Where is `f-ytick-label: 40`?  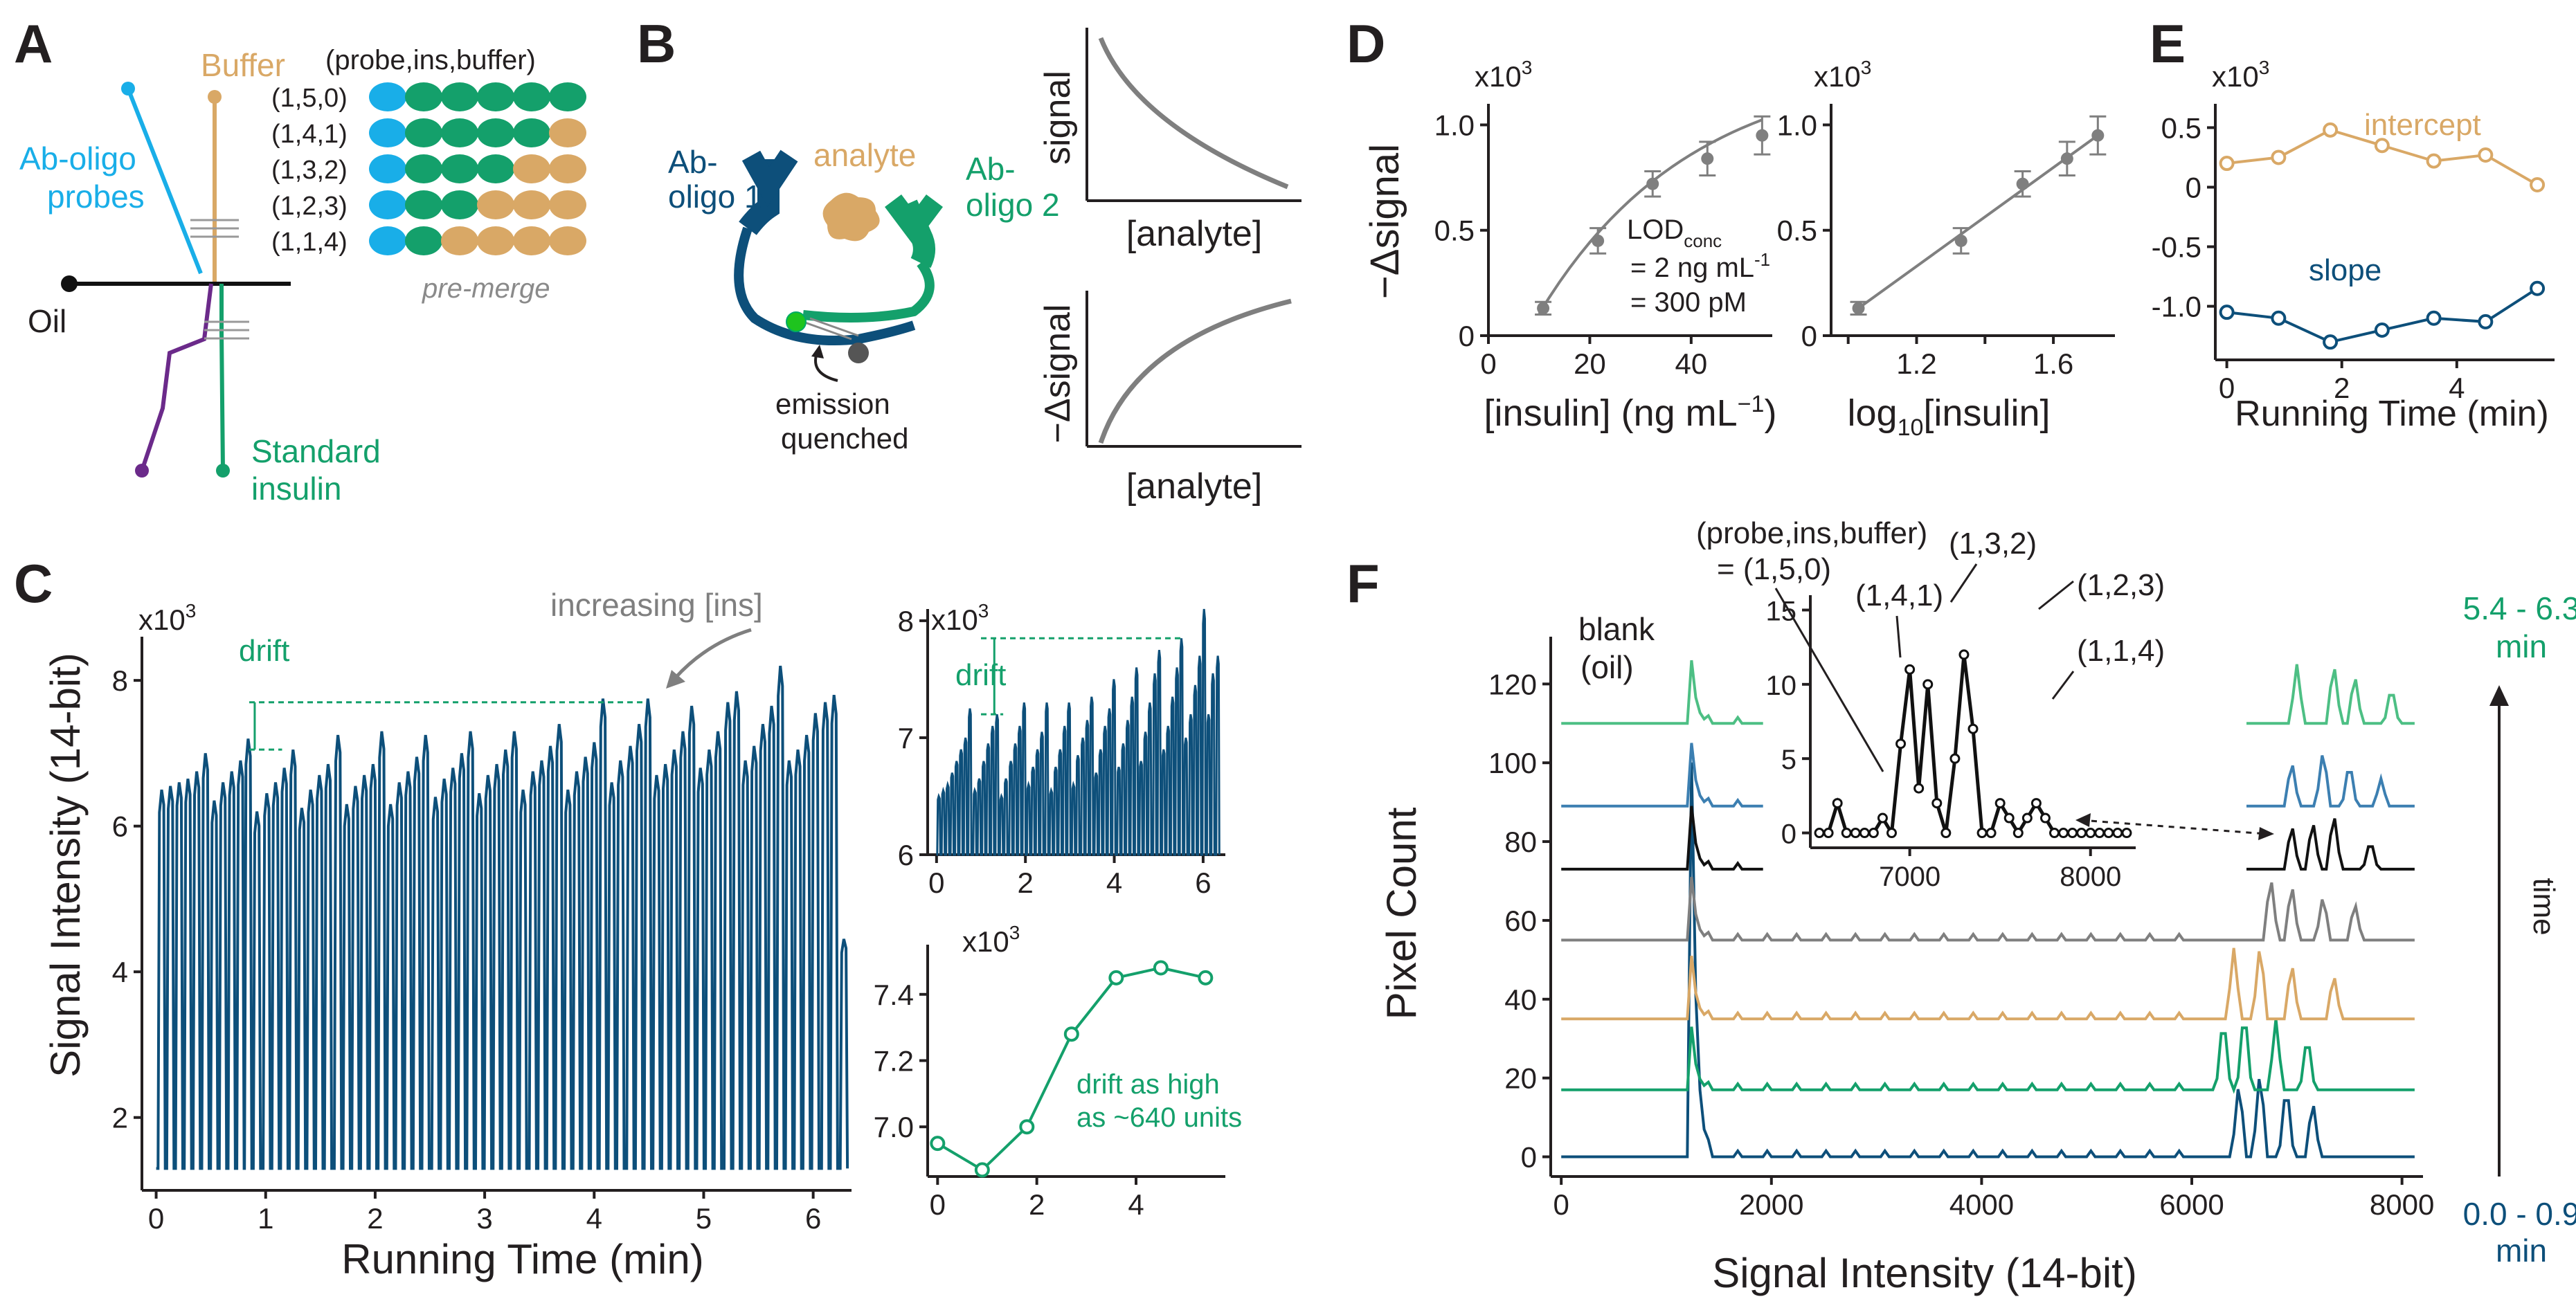 f-ytick-label: 40 is located at coordinates (1520, 999).